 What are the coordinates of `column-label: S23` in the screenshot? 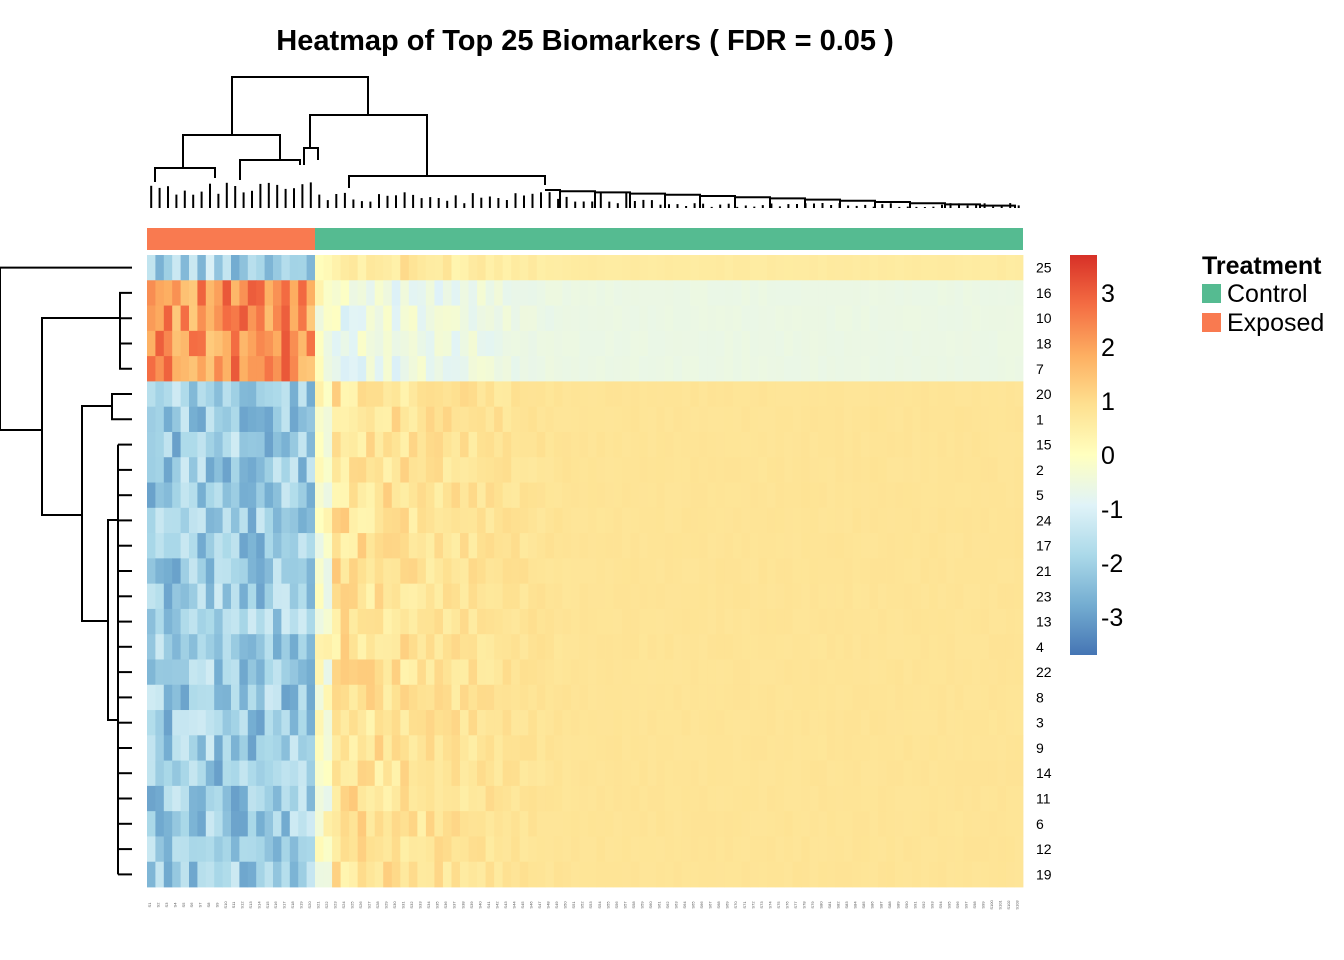 It's located at (334, 905).